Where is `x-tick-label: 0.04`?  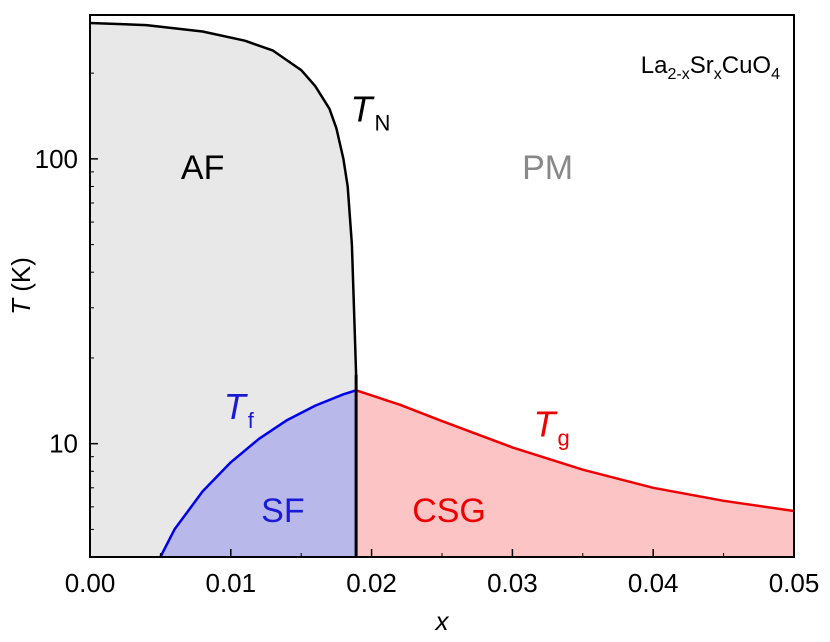 x-tick-label: 0.04 is located at coordinates (653, 583).